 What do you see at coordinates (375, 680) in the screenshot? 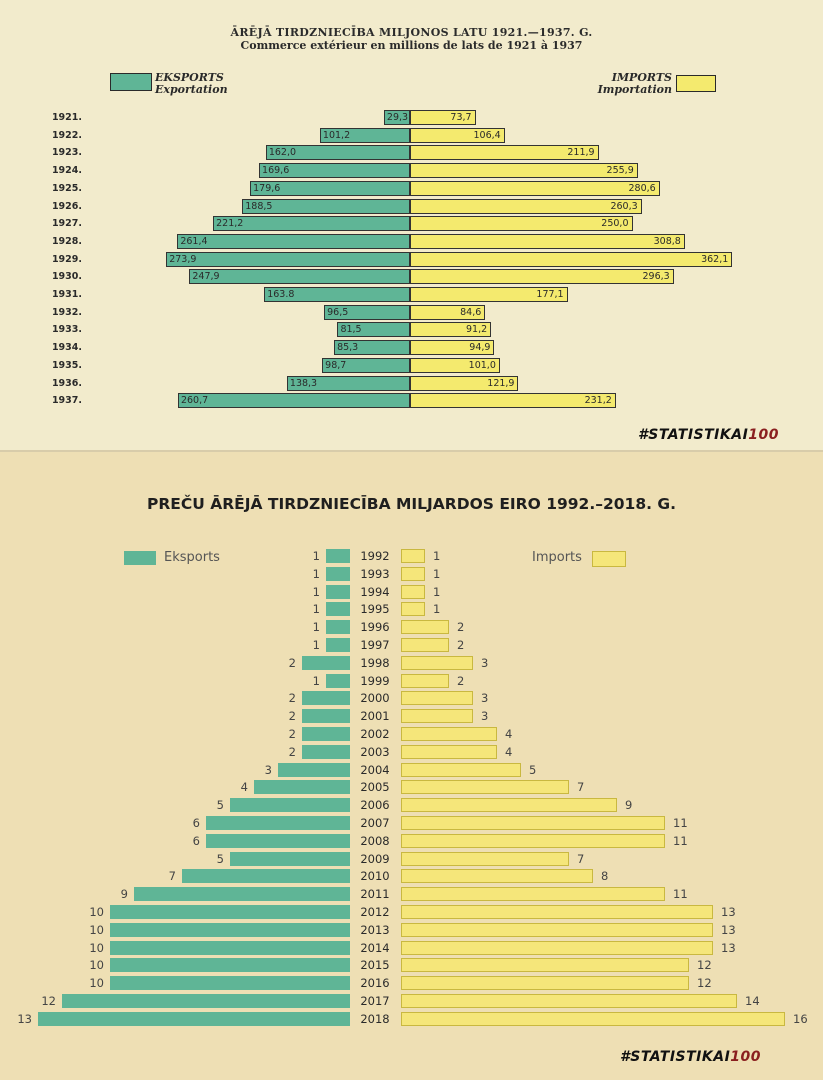
I see `year-label: 1999` at bounding box center [375, 680].